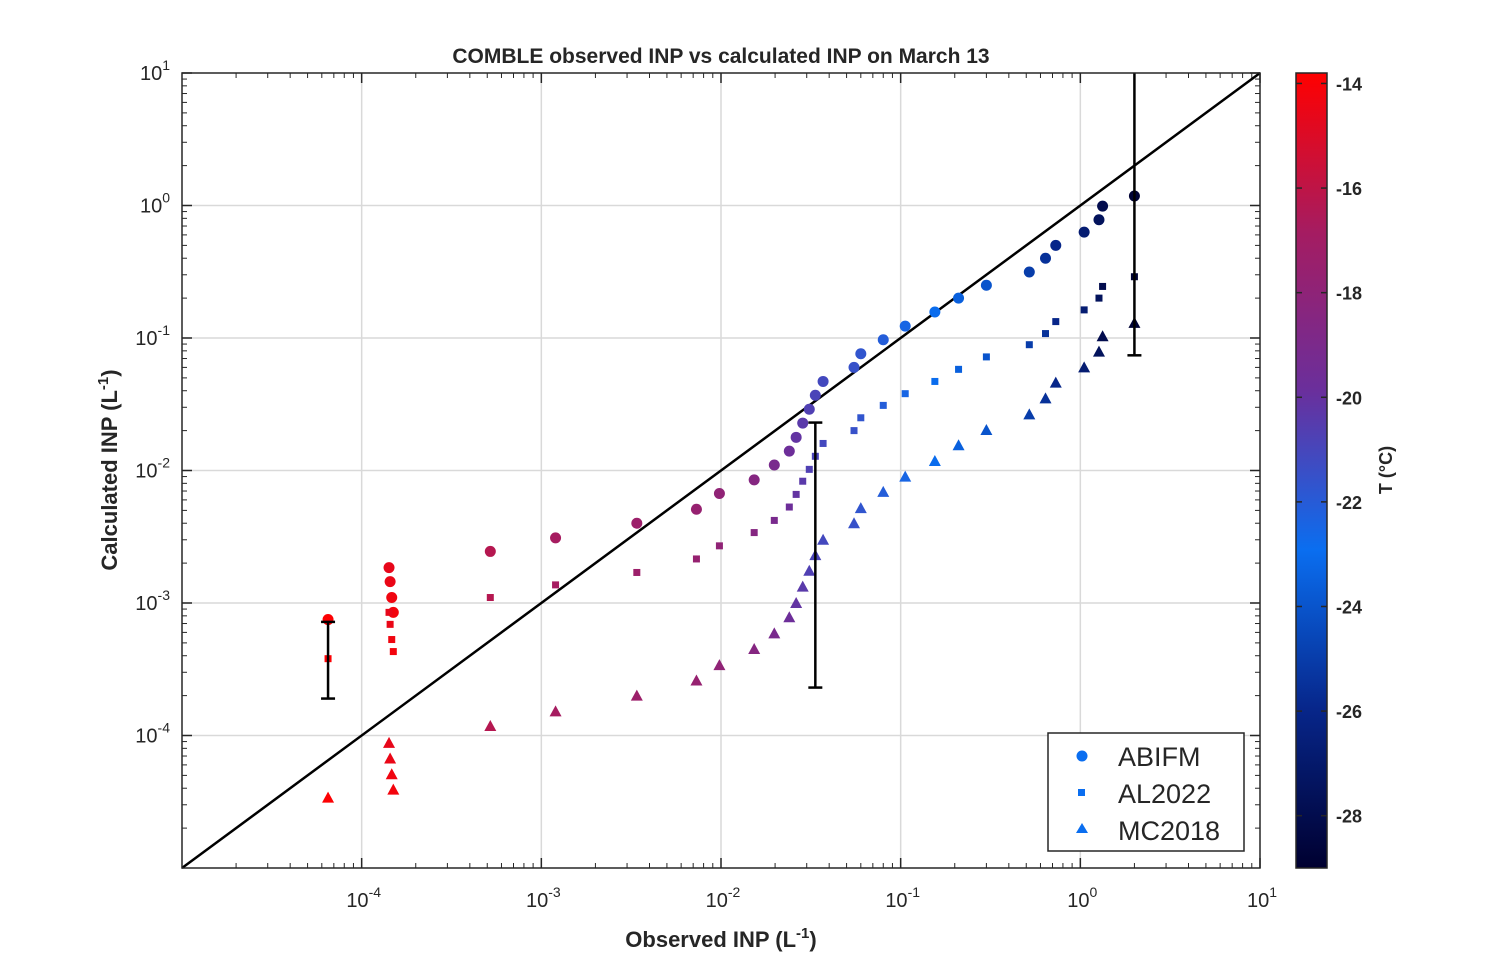 The image size is (1500, 975). Describe the element at coordinates (723, 898) in the screenshot. I see `x-tick-label-2: 10⁻²` at that location.